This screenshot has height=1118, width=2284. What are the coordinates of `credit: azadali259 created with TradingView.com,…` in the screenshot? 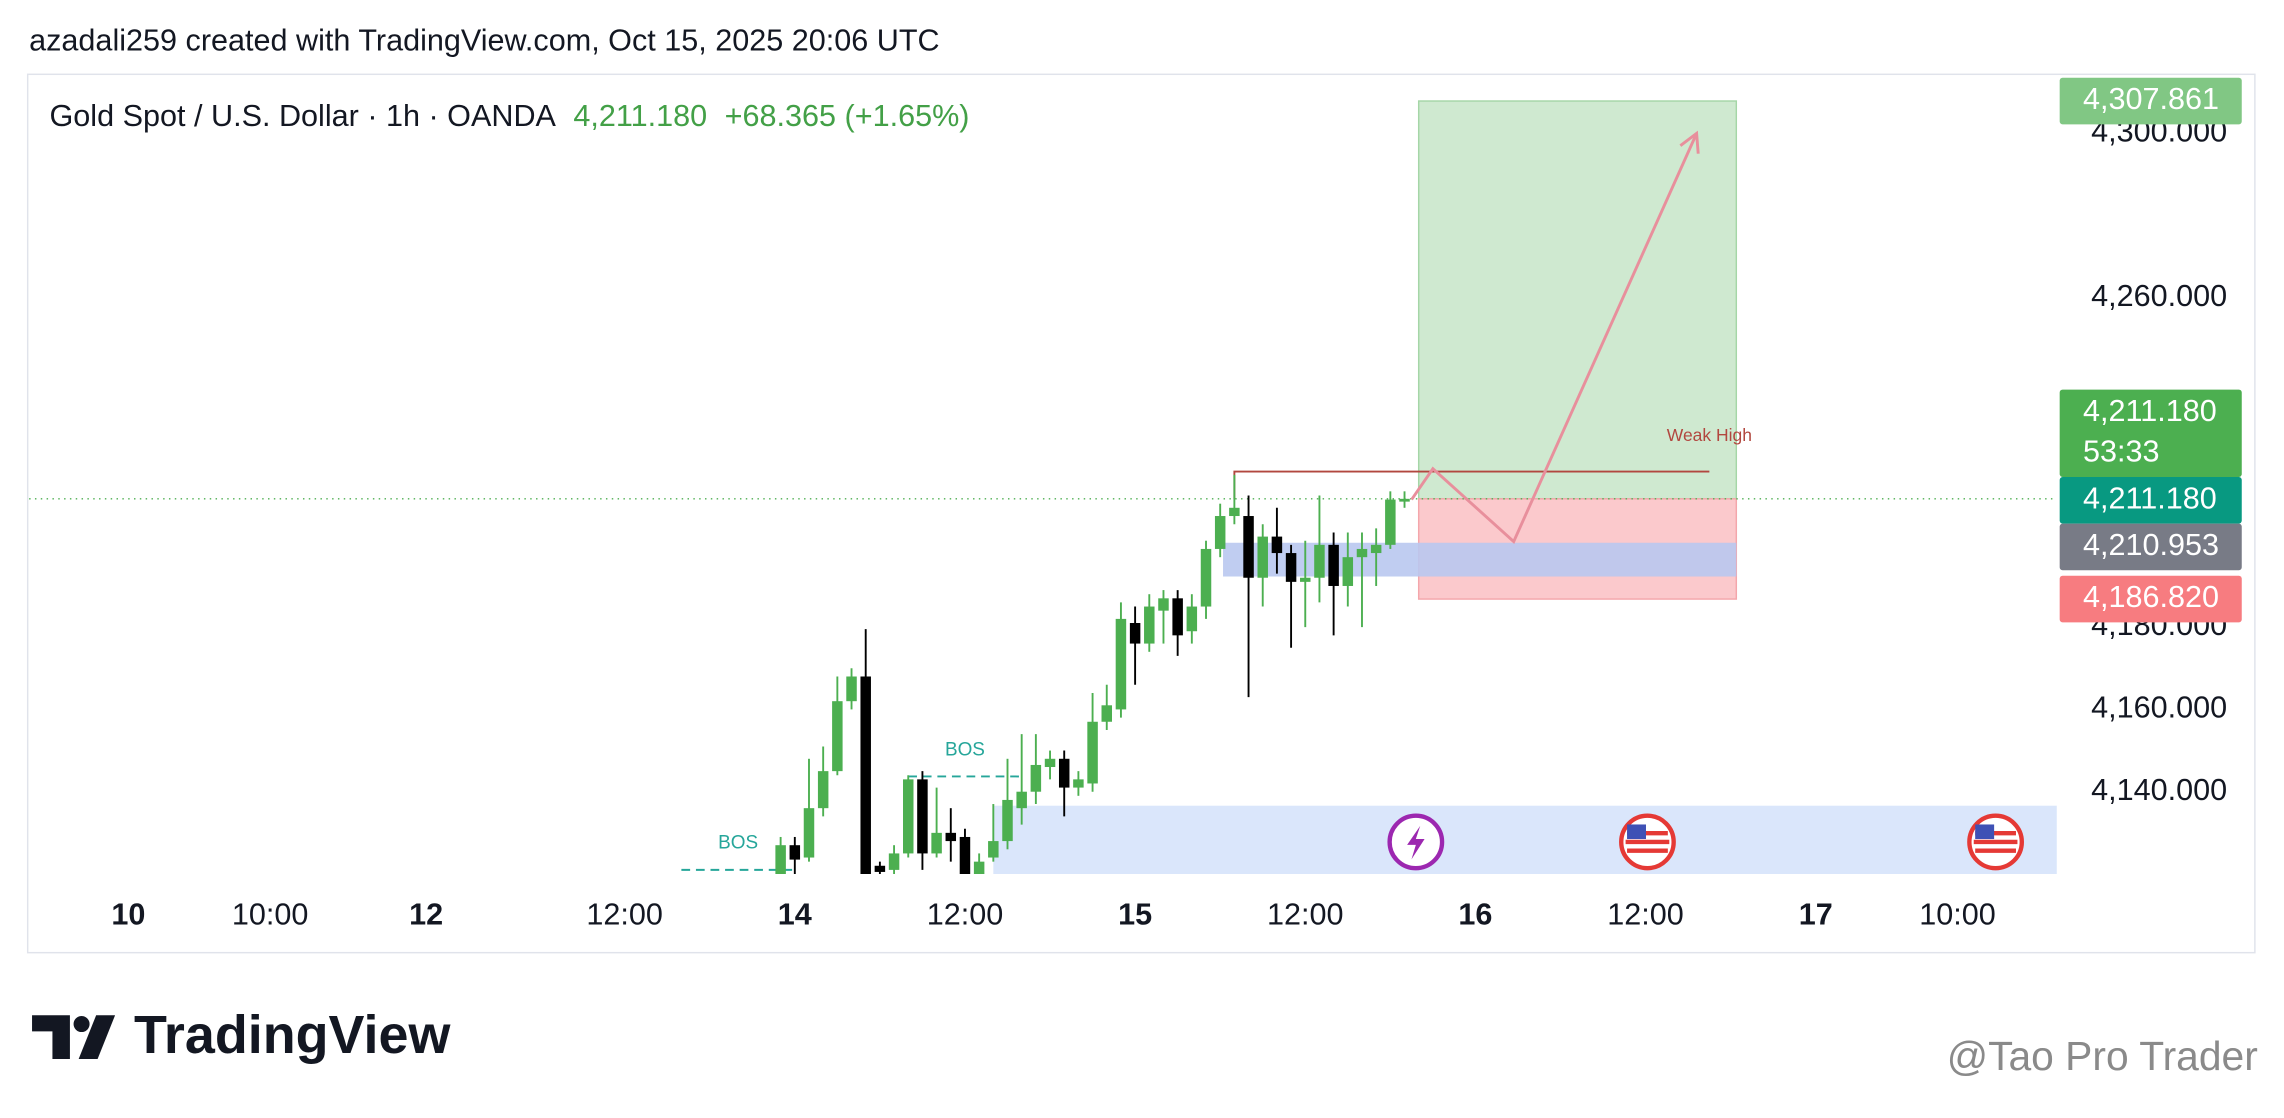 It's located at (484, 40).